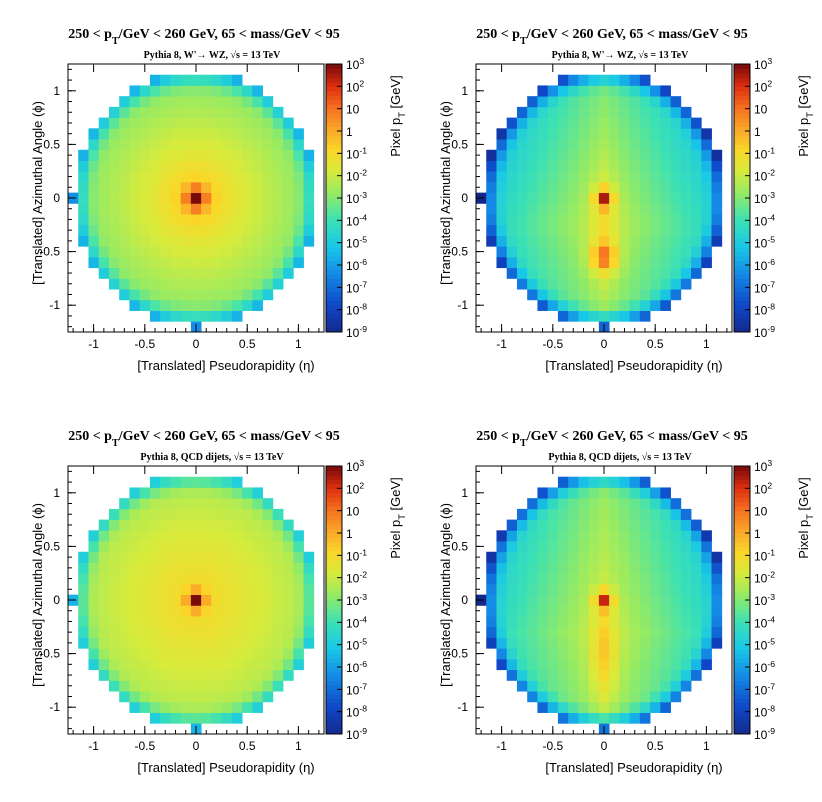  I want to click on chart-subtitle: Pythia 8, QCD dijets, √s = 13 TeV, so click(620, 457).